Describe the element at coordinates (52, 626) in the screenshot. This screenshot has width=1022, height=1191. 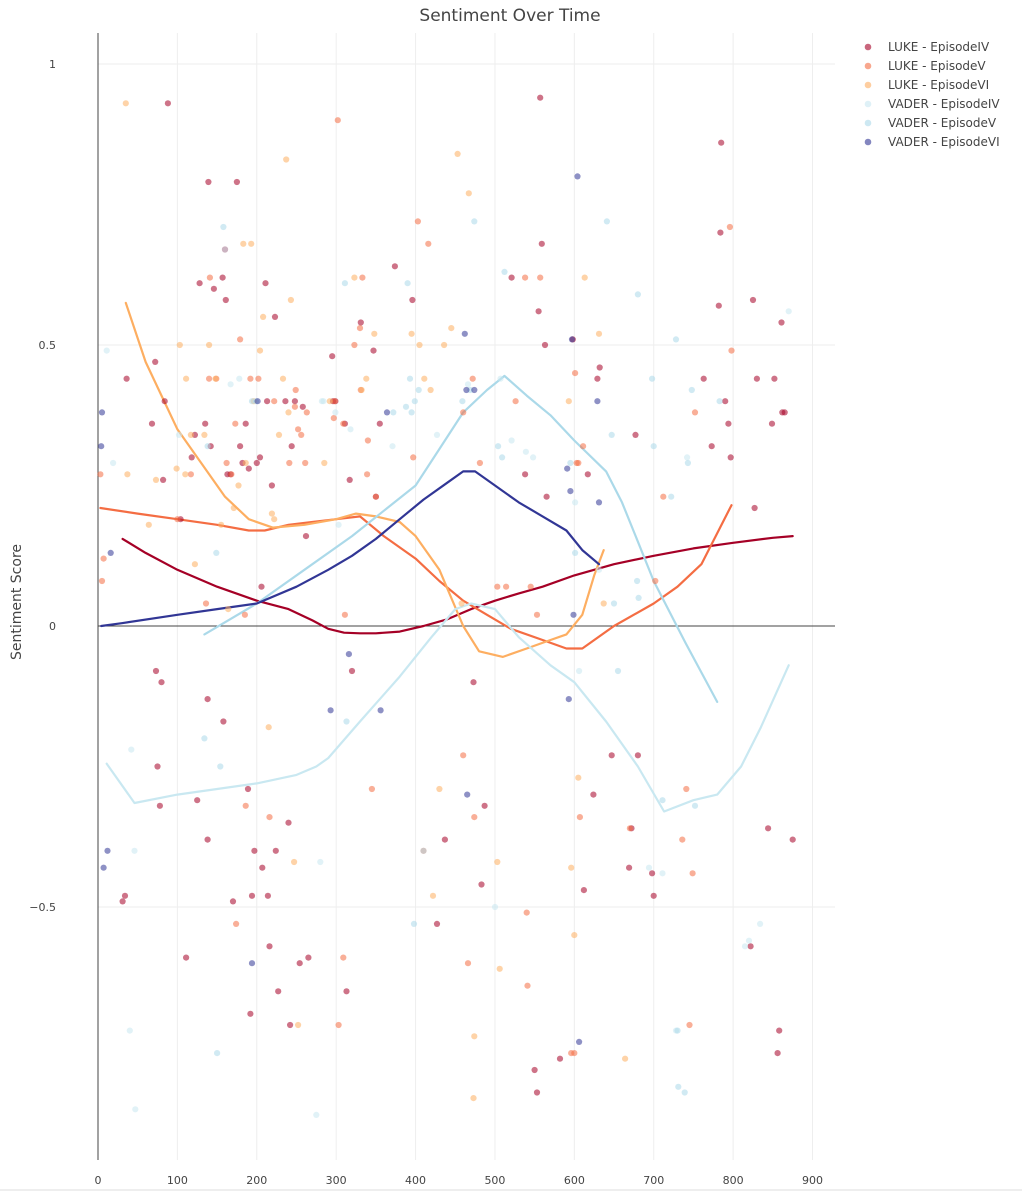
I see `y-tick-label: 0` at that location.